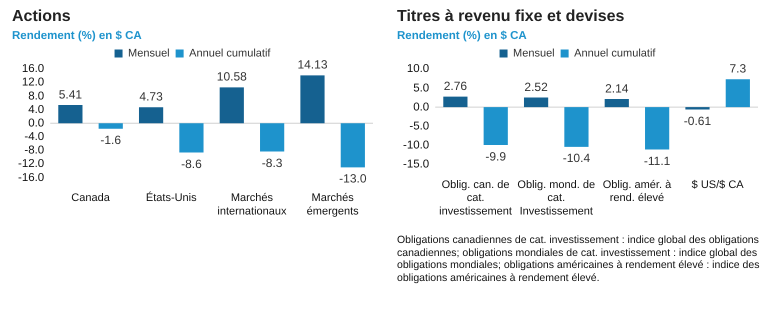 The image size is (771, 310). I want to click on data-label: -9.9, so click(495, 156).